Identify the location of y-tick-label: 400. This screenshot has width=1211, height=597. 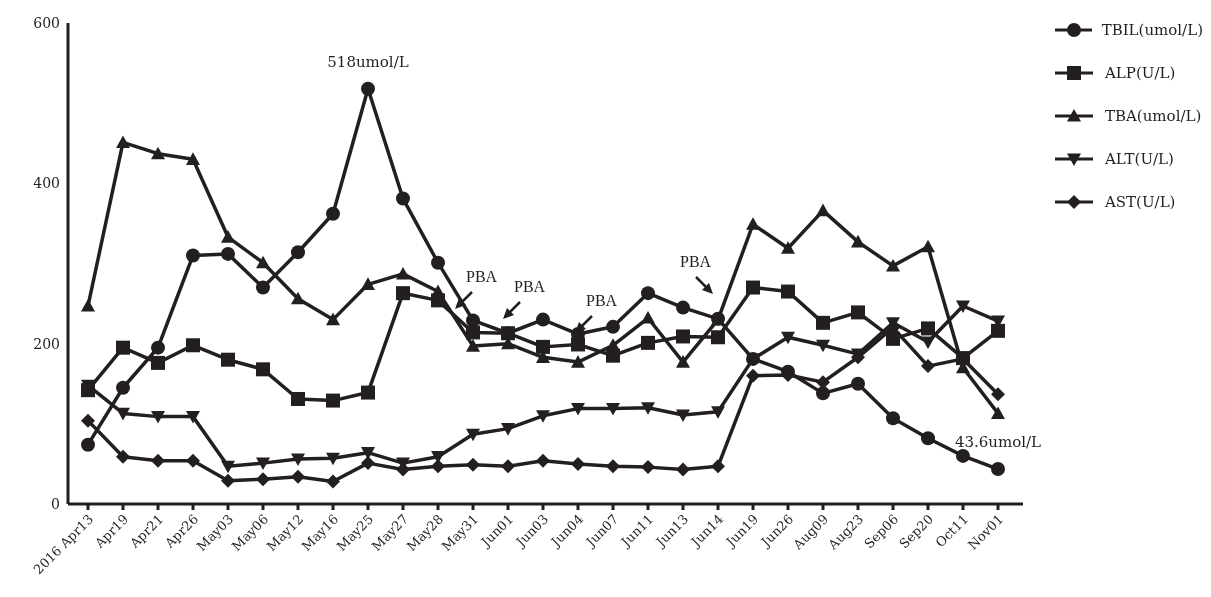
(46, 183).